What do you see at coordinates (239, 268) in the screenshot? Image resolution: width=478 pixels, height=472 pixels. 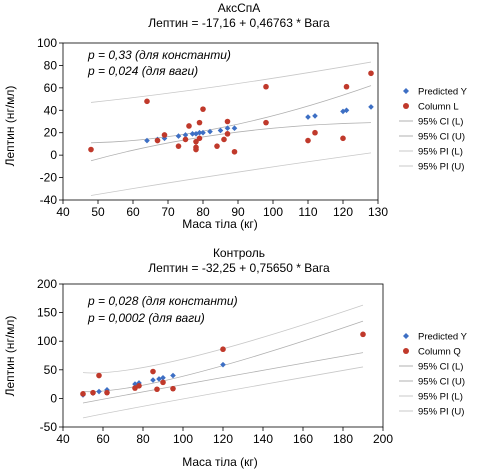 I see `chart-2-subtitle: Лептин = -32,25 + 0,75650 * Вага` at bounding box center [239, 268].